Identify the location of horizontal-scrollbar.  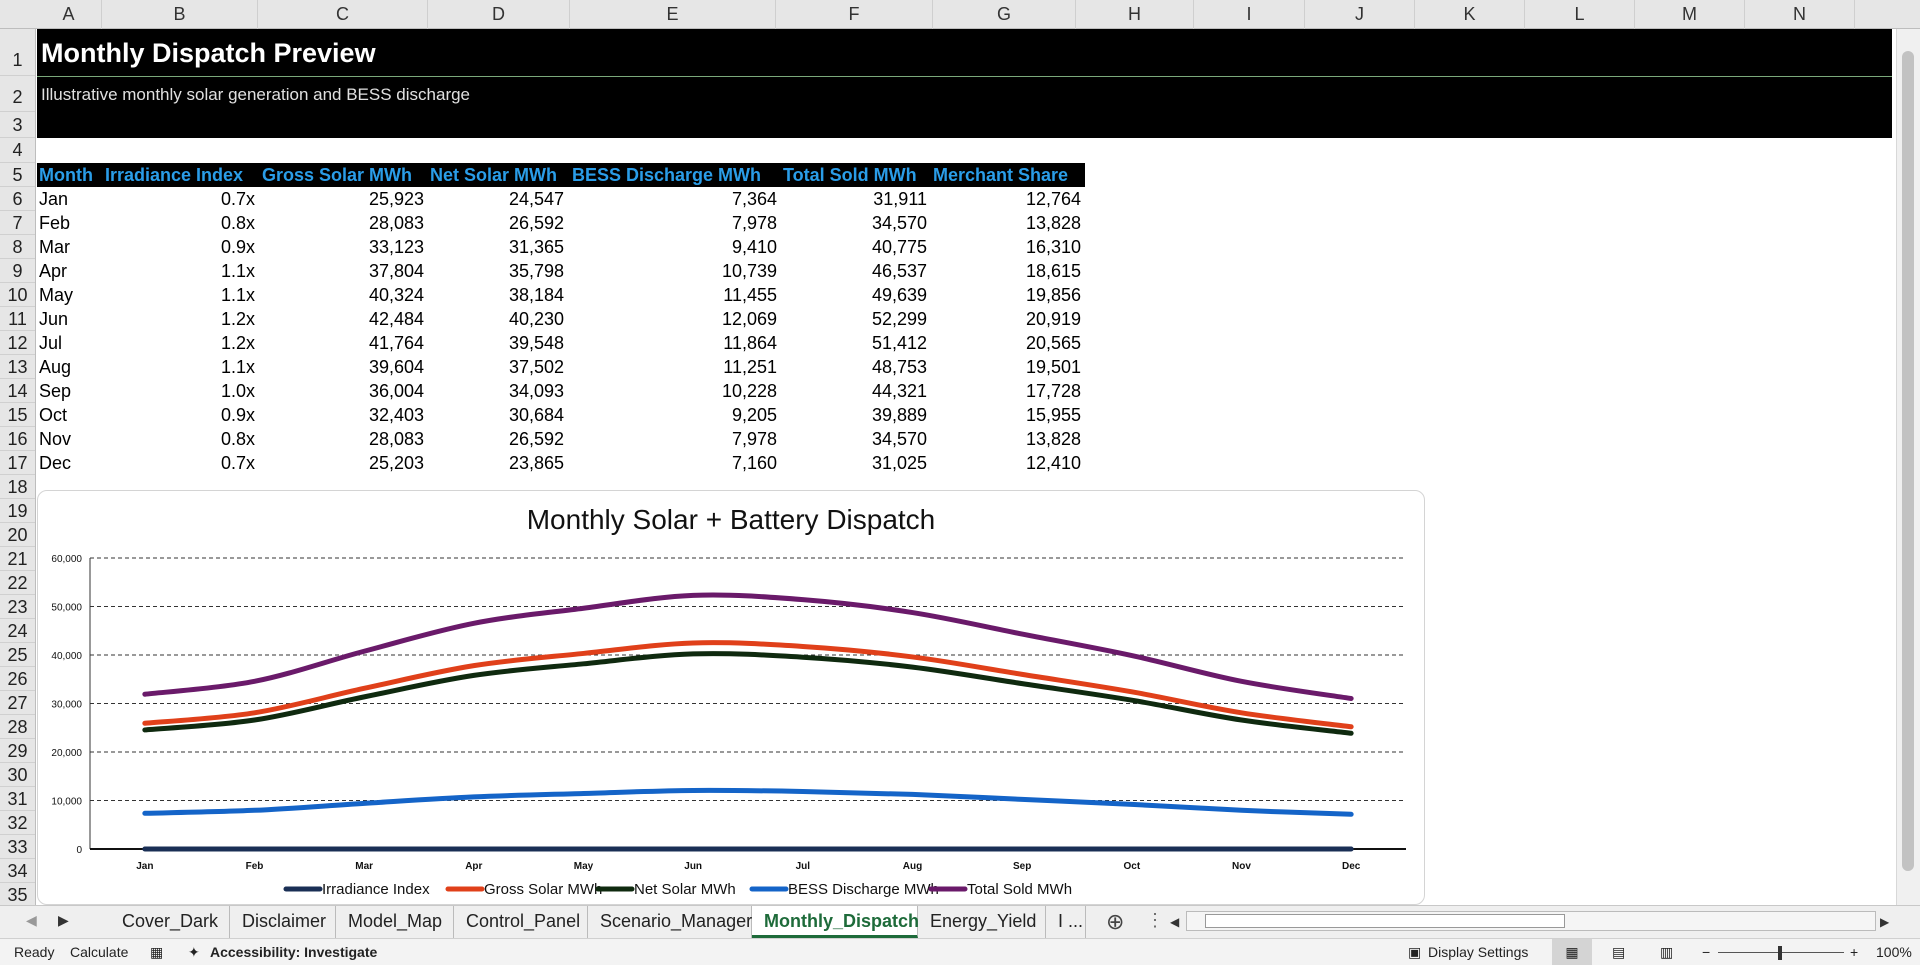
(1531, 921).